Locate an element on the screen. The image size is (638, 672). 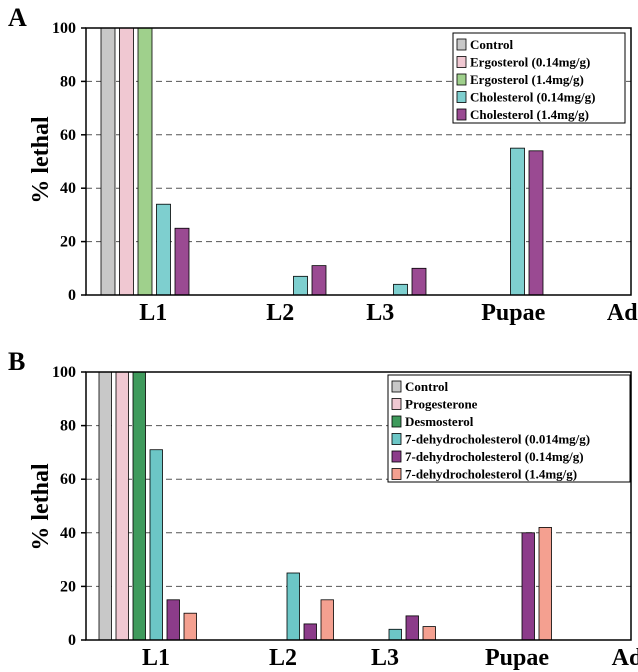
legend-entry: Ergosterol (0.14mg/g) is located at coordinates (530, 62).